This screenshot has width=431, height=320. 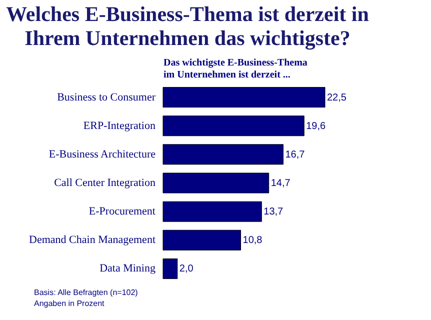 I want to click on y-tick-label: Data Mining, so click(x=128, y=268).